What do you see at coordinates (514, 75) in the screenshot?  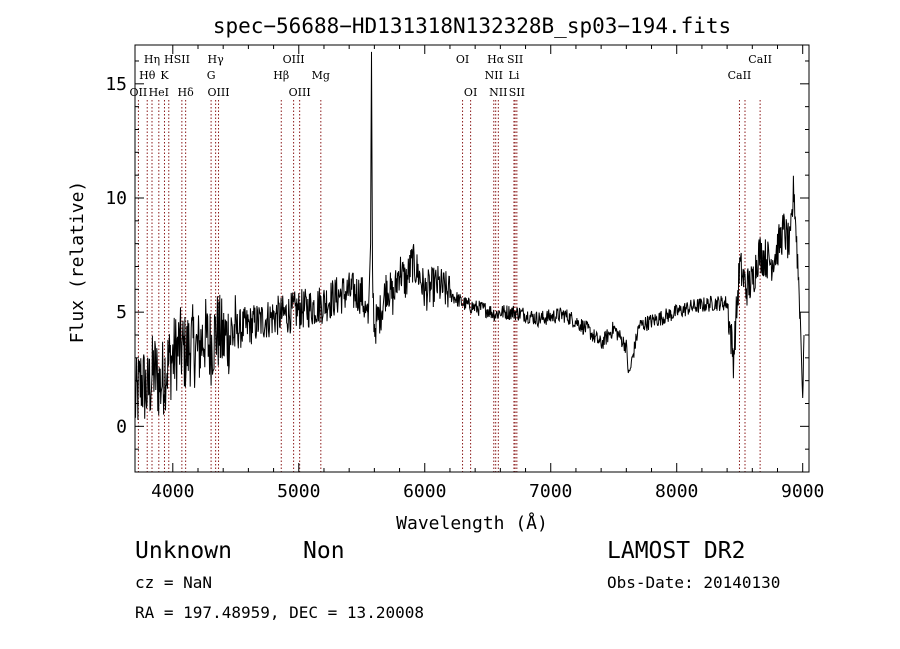 I see `spectral-line-label: Li` at bounding box center [514, 75].